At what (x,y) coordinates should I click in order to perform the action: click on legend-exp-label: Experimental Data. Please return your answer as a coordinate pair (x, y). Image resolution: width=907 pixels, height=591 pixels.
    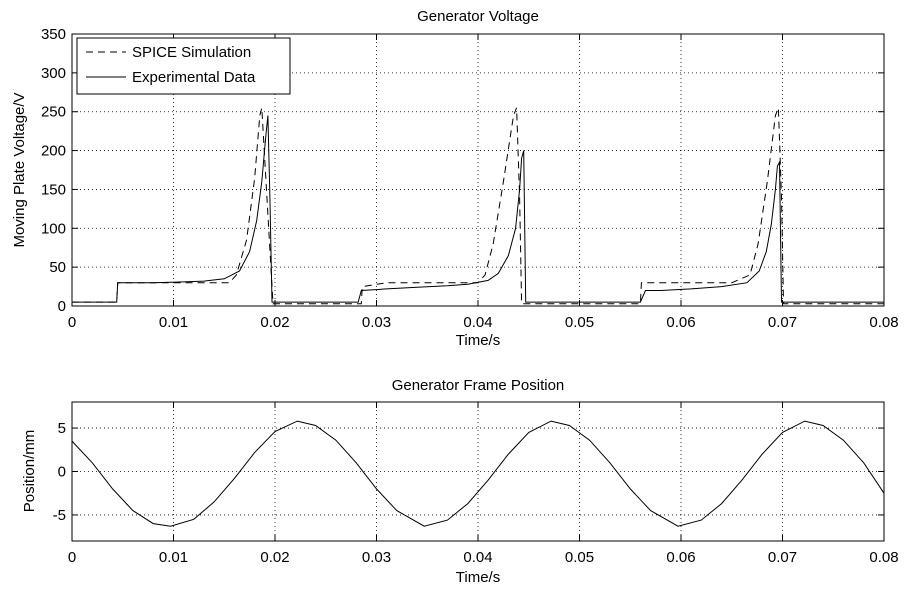
    Looking at the image, I should click on (194, 77).